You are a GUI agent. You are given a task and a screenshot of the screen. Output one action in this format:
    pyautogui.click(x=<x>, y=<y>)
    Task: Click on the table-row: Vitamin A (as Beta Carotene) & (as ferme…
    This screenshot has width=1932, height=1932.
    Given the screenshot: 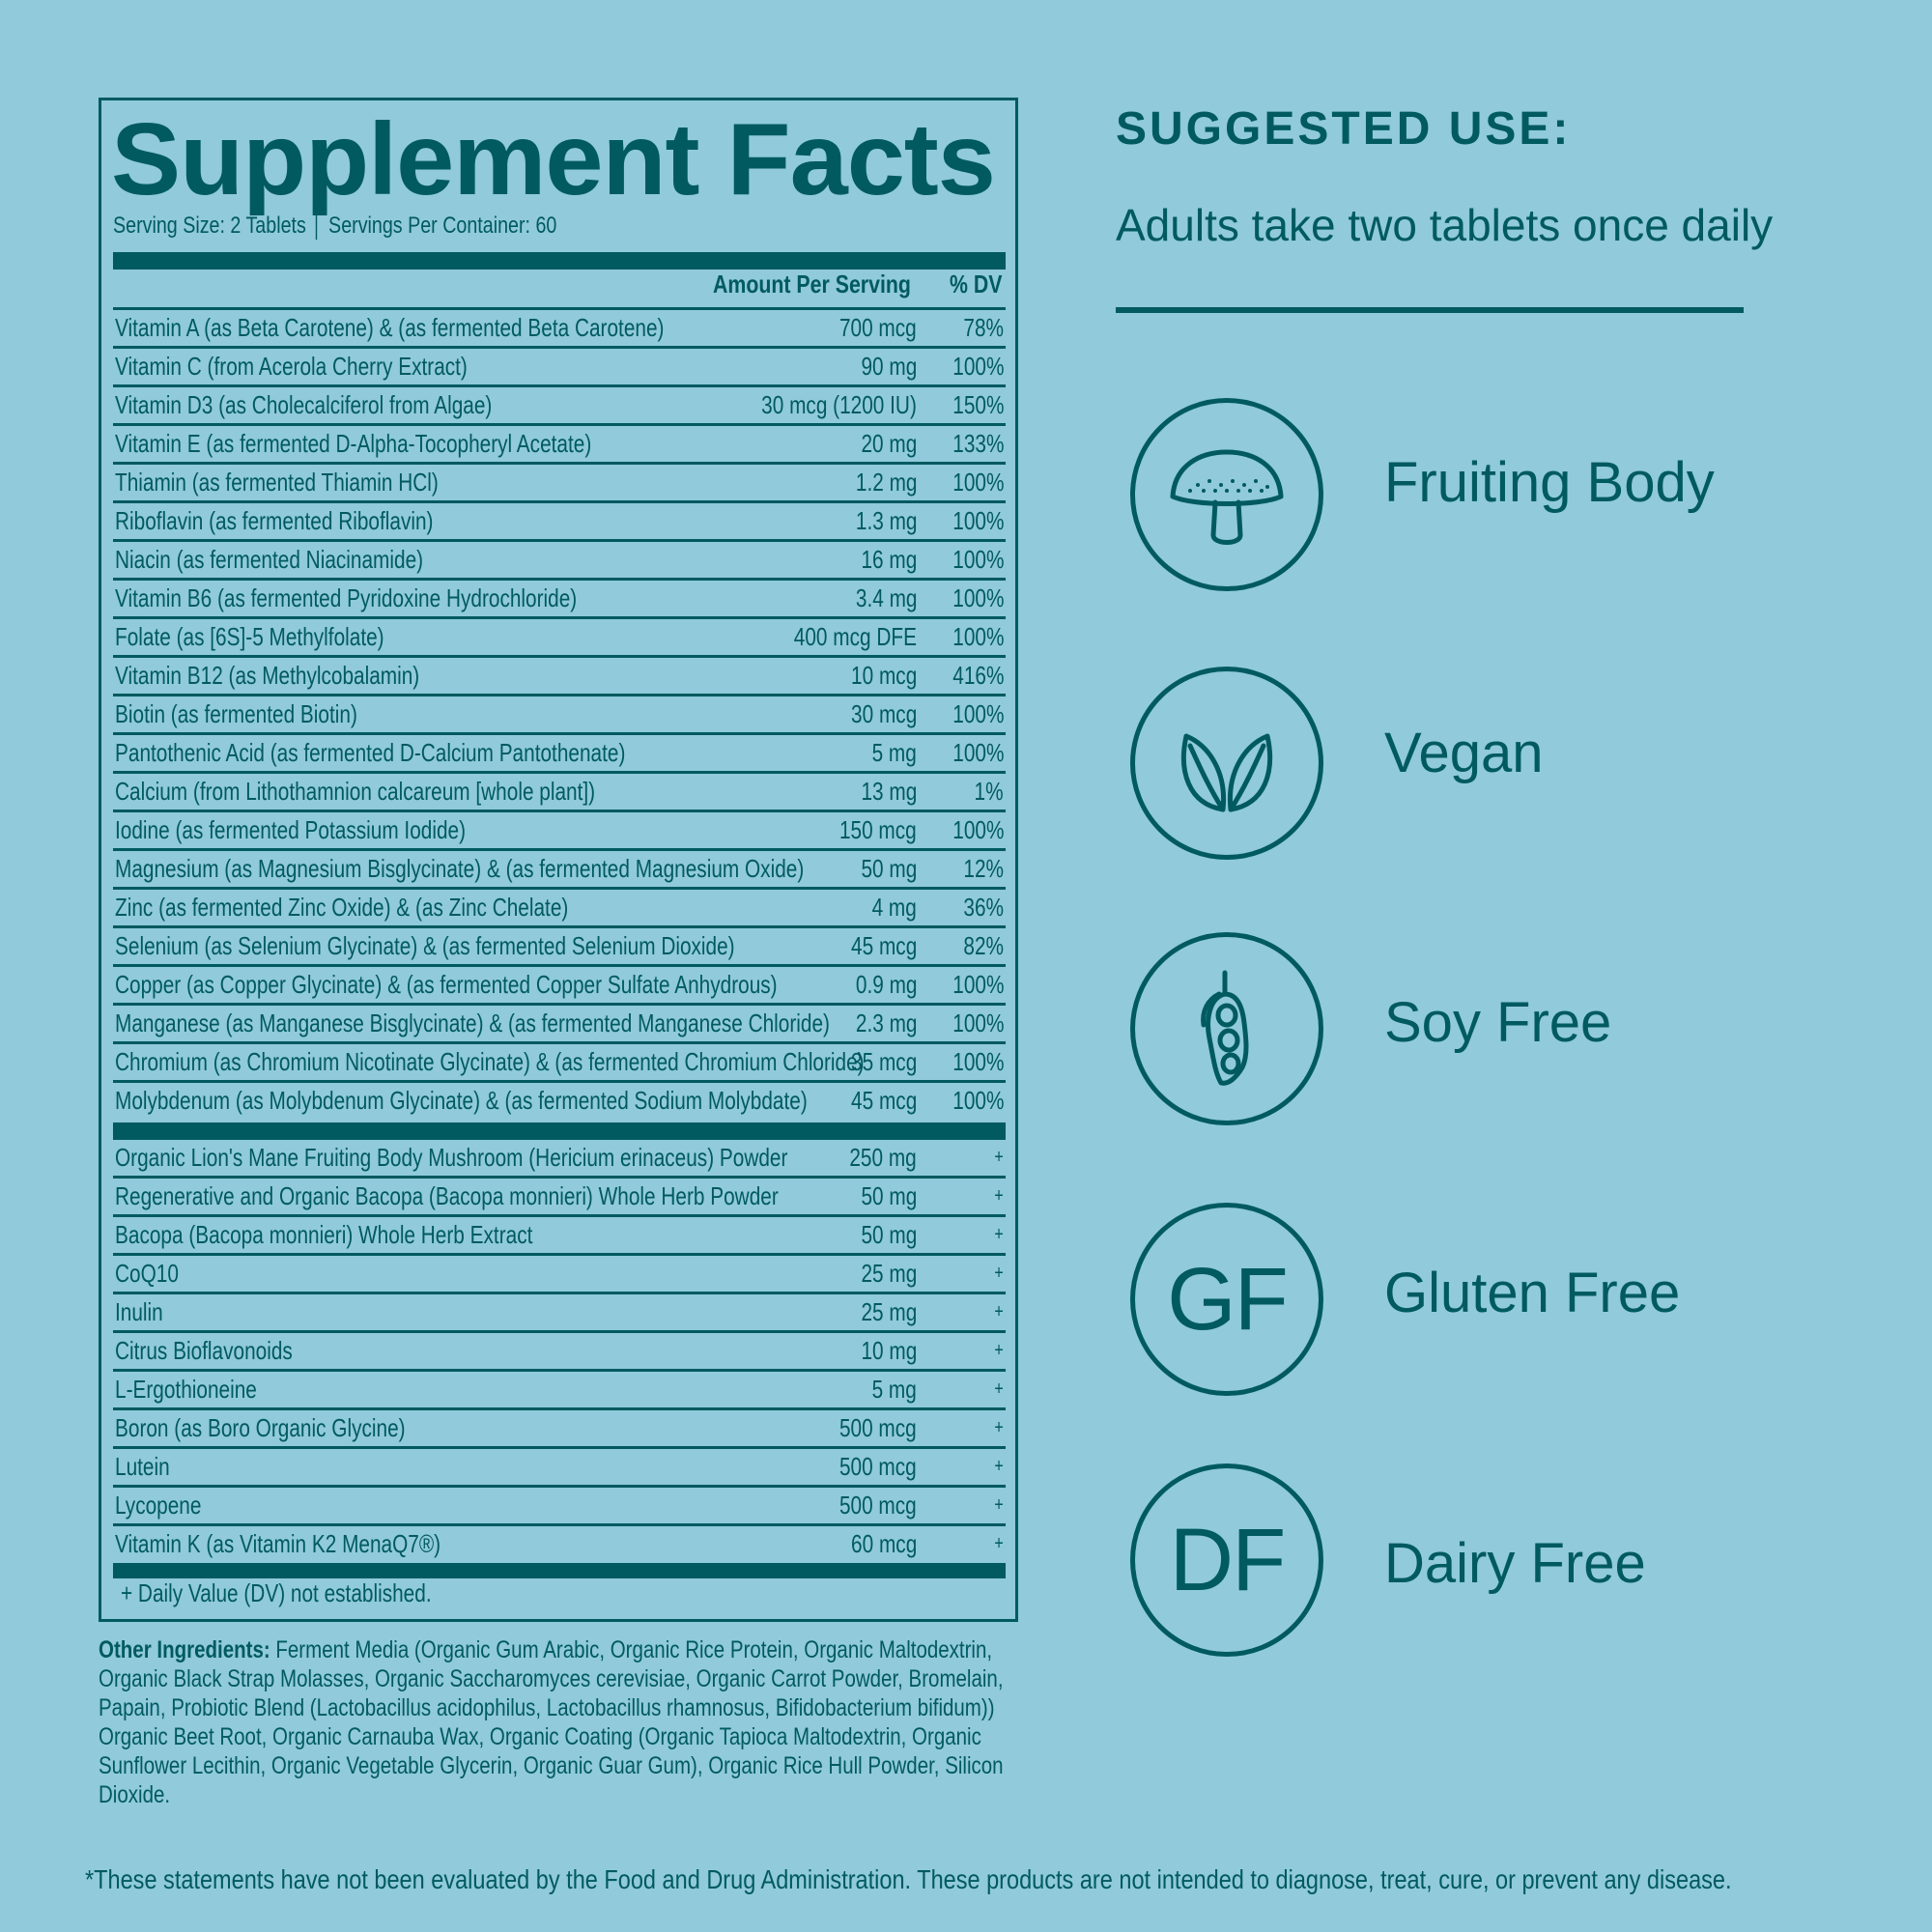 What is the action you would take?
    pyautogui.click(x=559, y=329)
    